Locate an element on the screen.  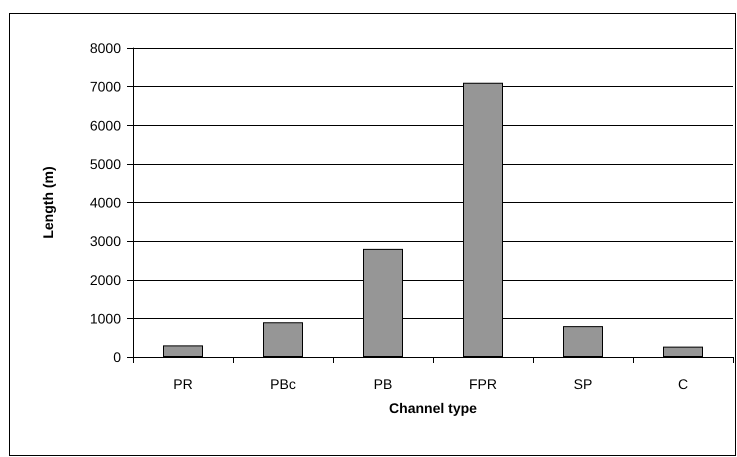
y-axis-title: Length (m) is located at coordinates (48, 202).